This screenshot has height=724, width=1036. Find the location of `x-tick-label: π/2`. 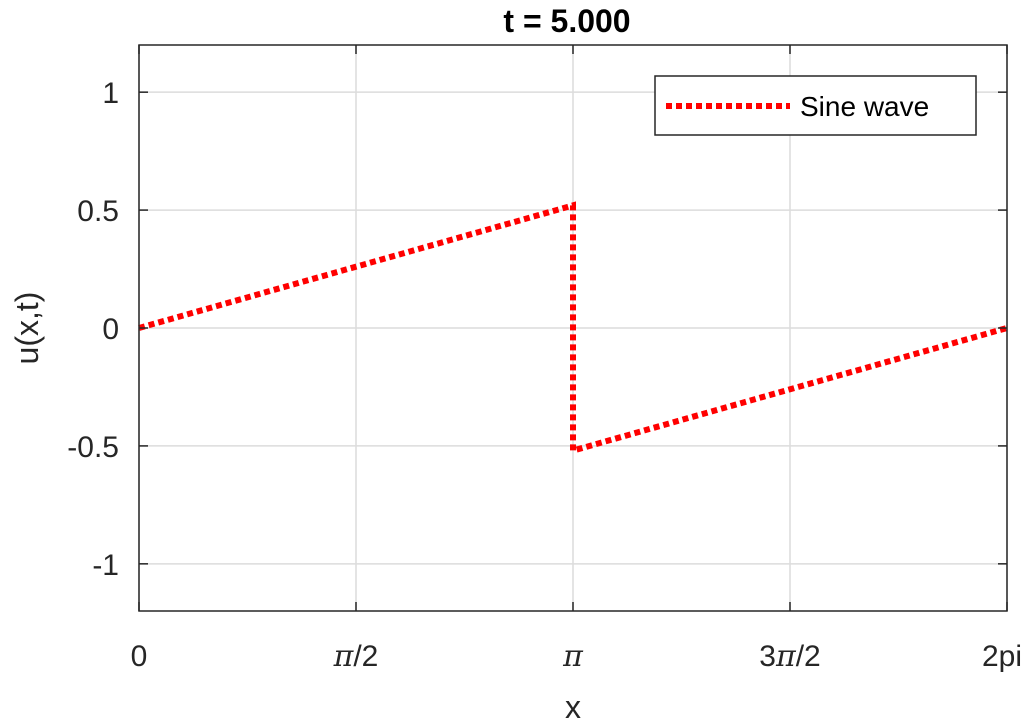

x-tick-label: π/2 is located at coordinates (356, 656).